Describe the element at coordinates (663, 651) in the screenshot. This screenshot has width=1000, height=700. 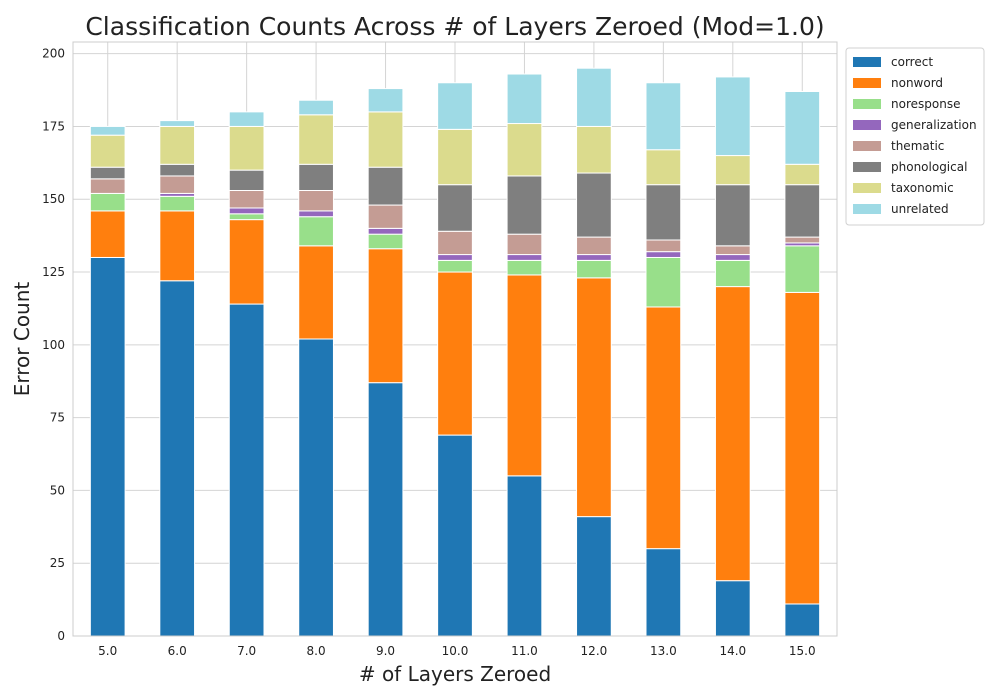
I see `x-tick-label: 13.0` at that location.